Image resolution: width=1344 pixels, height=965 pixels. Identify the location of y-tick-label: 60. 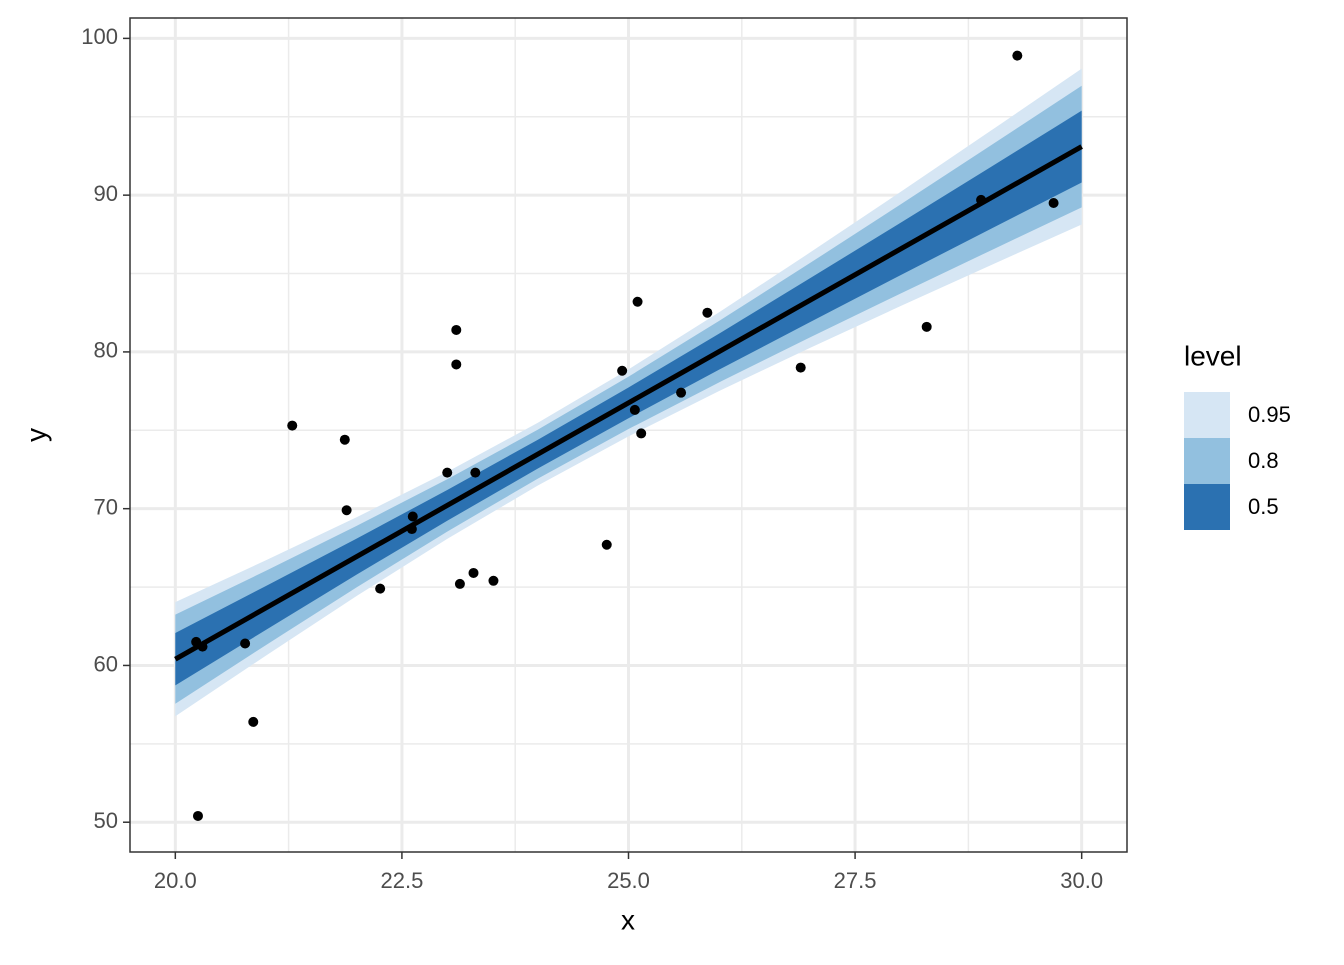
(106, 663).